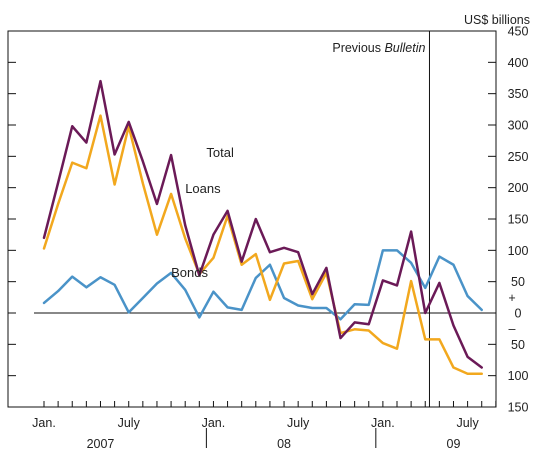 This screenshot has height=450, width=533. I want to click on negative-sign: –, so click(512, 329).